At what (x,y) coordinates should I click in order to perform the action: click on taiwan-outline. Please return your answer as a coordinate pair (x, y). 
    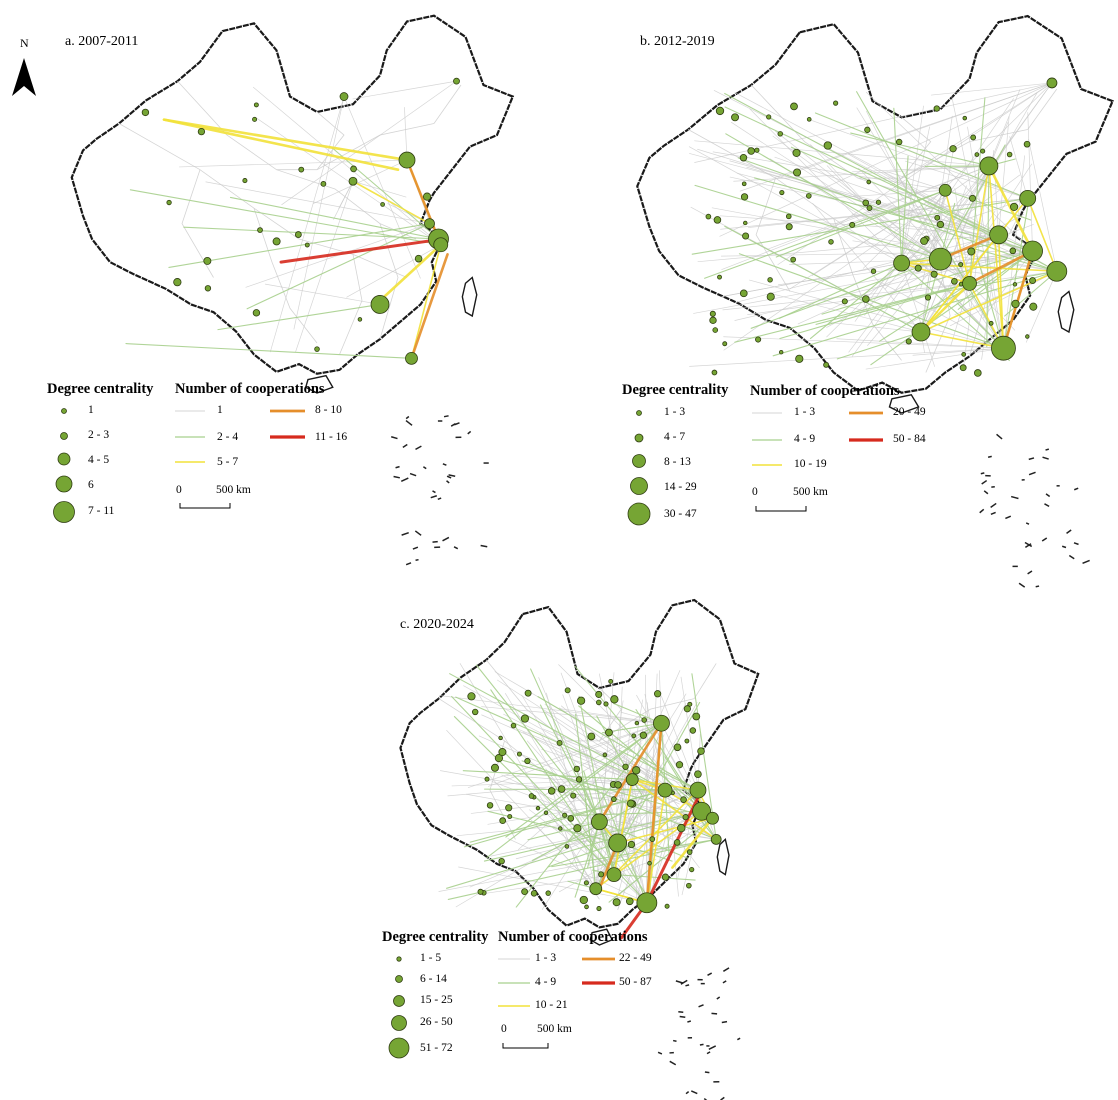
    Looking at the image, I should click on (469, 297).